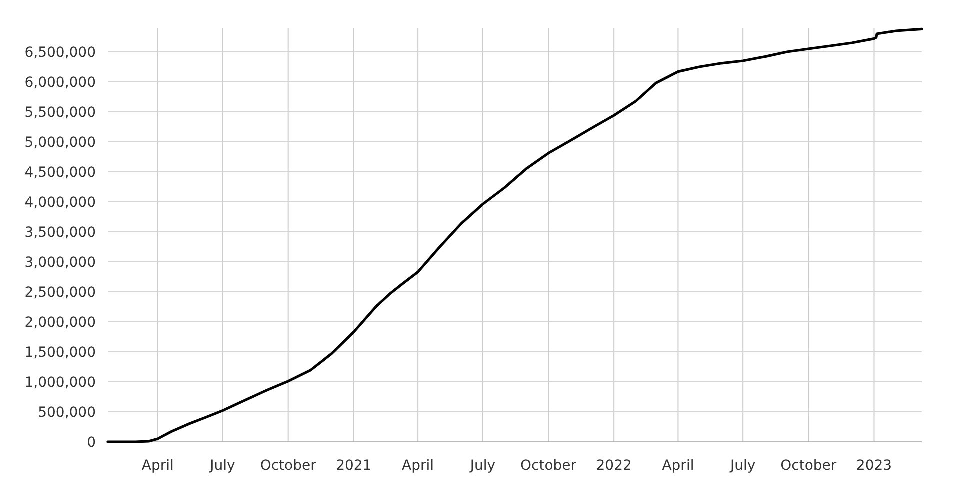 Image resolution: width=960 pixels, height=500 pixels. I want to click on y-tick-label: 5,500,000, so click(60, 112).